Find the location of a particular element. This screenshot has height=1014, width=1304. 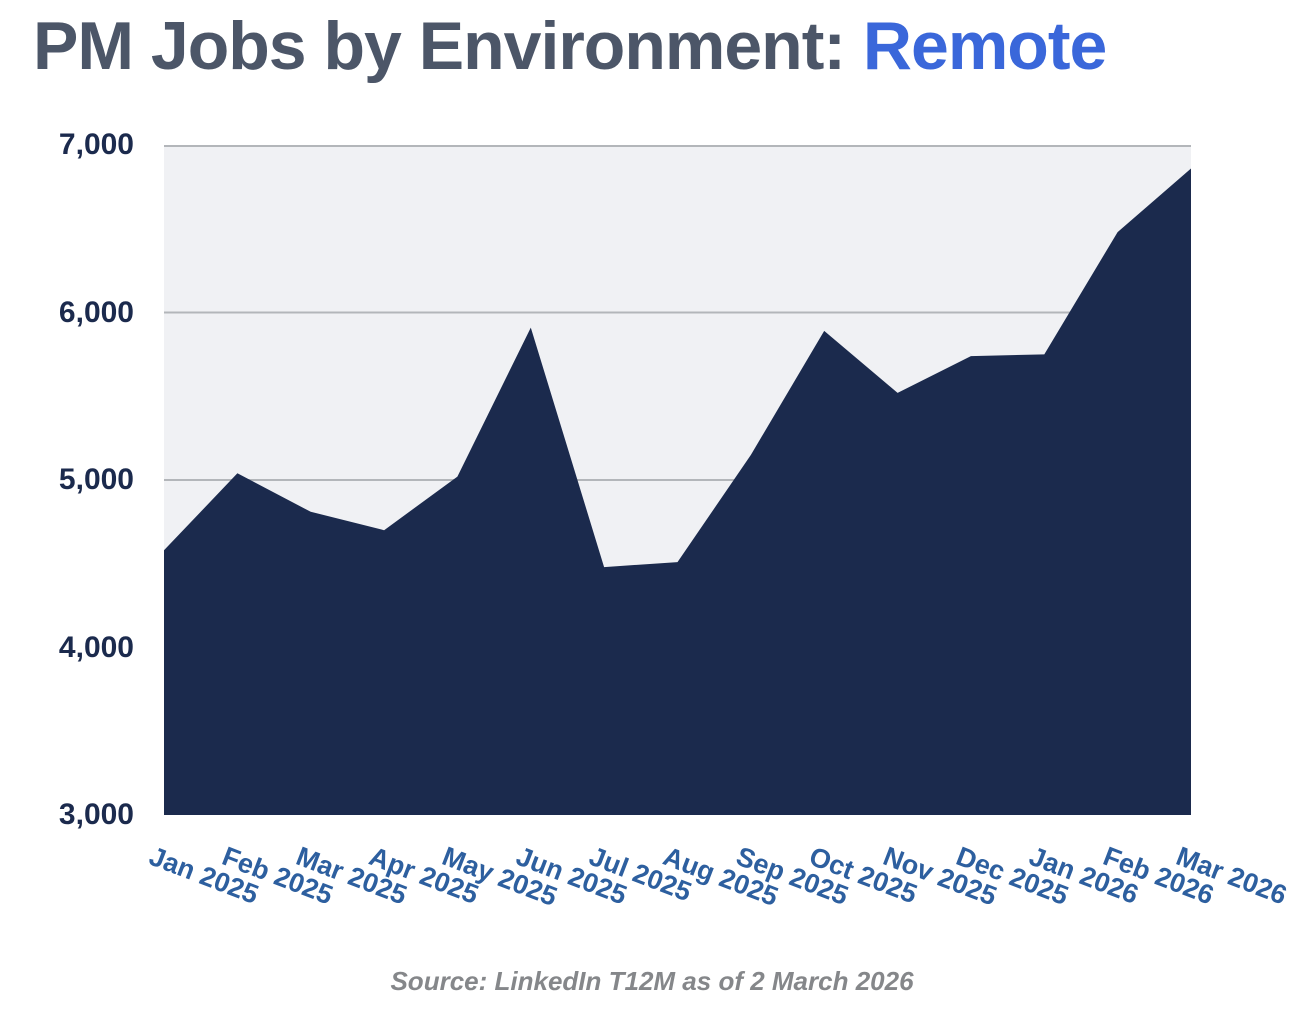

y-axis-label: 6,000 is located at coordinates (96, 312).